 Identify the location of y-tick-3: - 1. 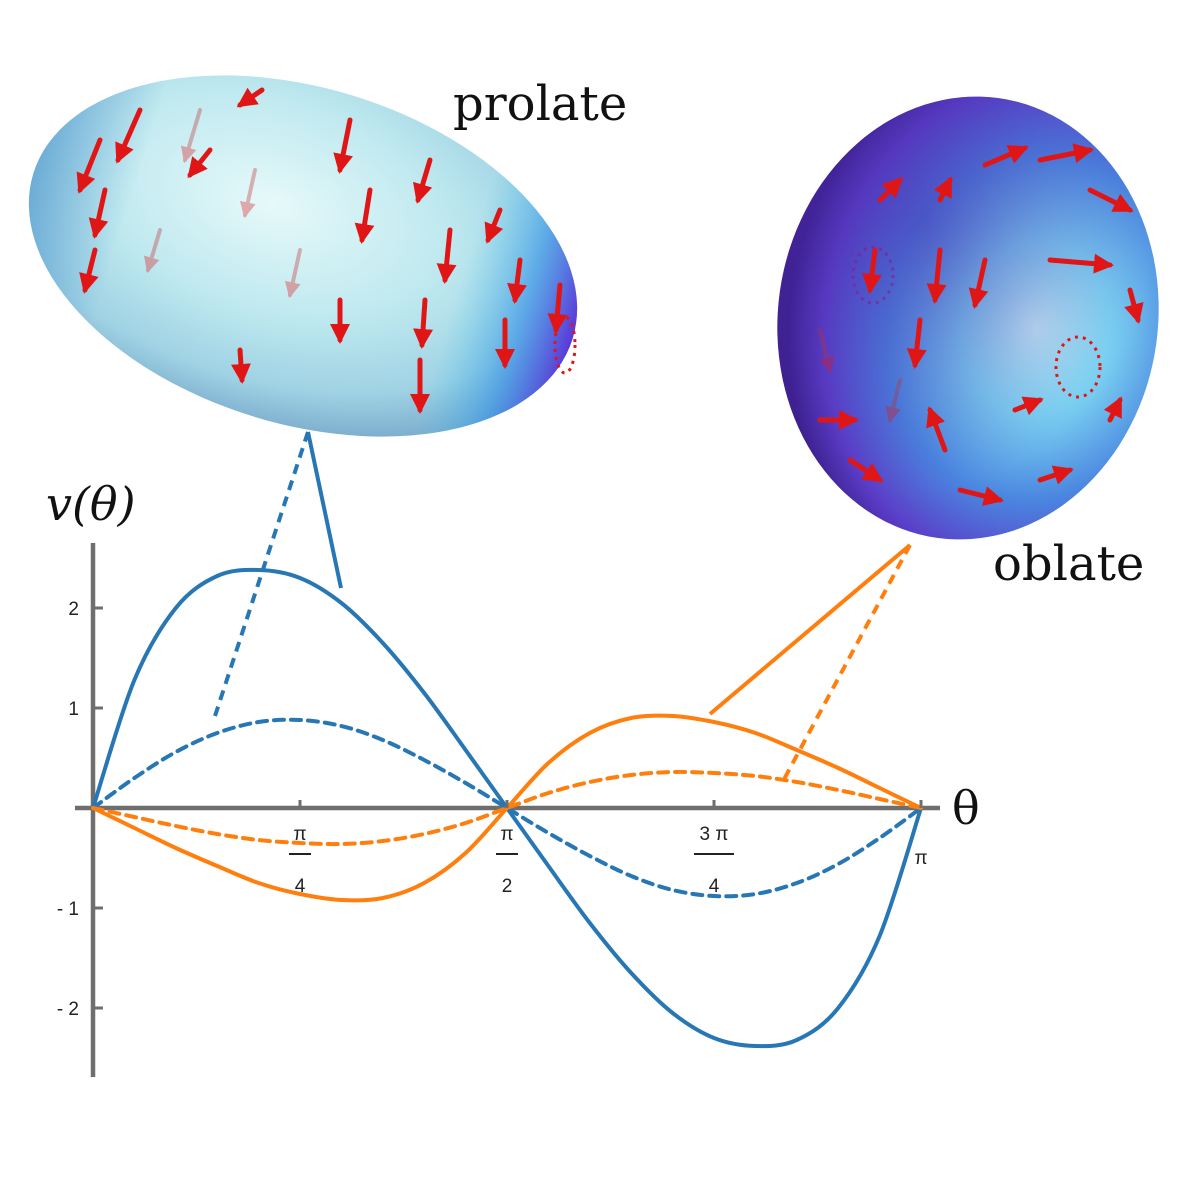
(80, 909).